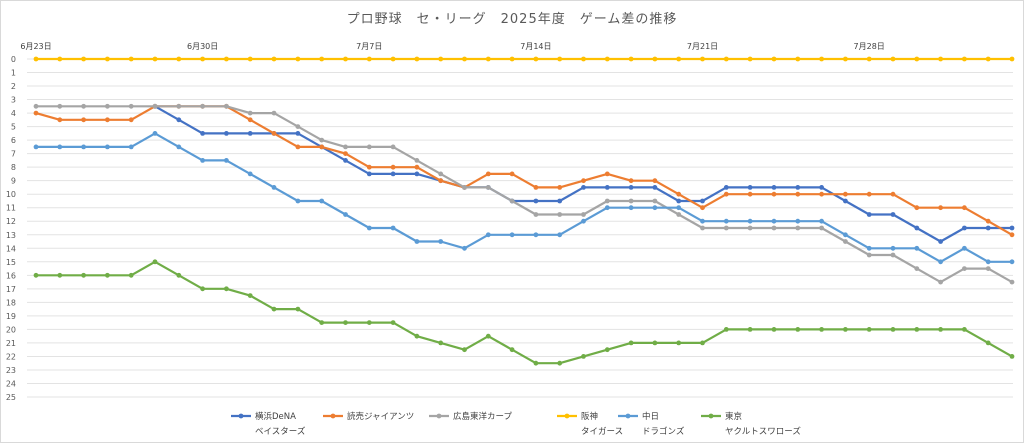 The width and height of the screenshot is (1024, 443). Describe the element at coordinates (11, 194) in the screenshot. I see `y-tick-label: 10` at that location.